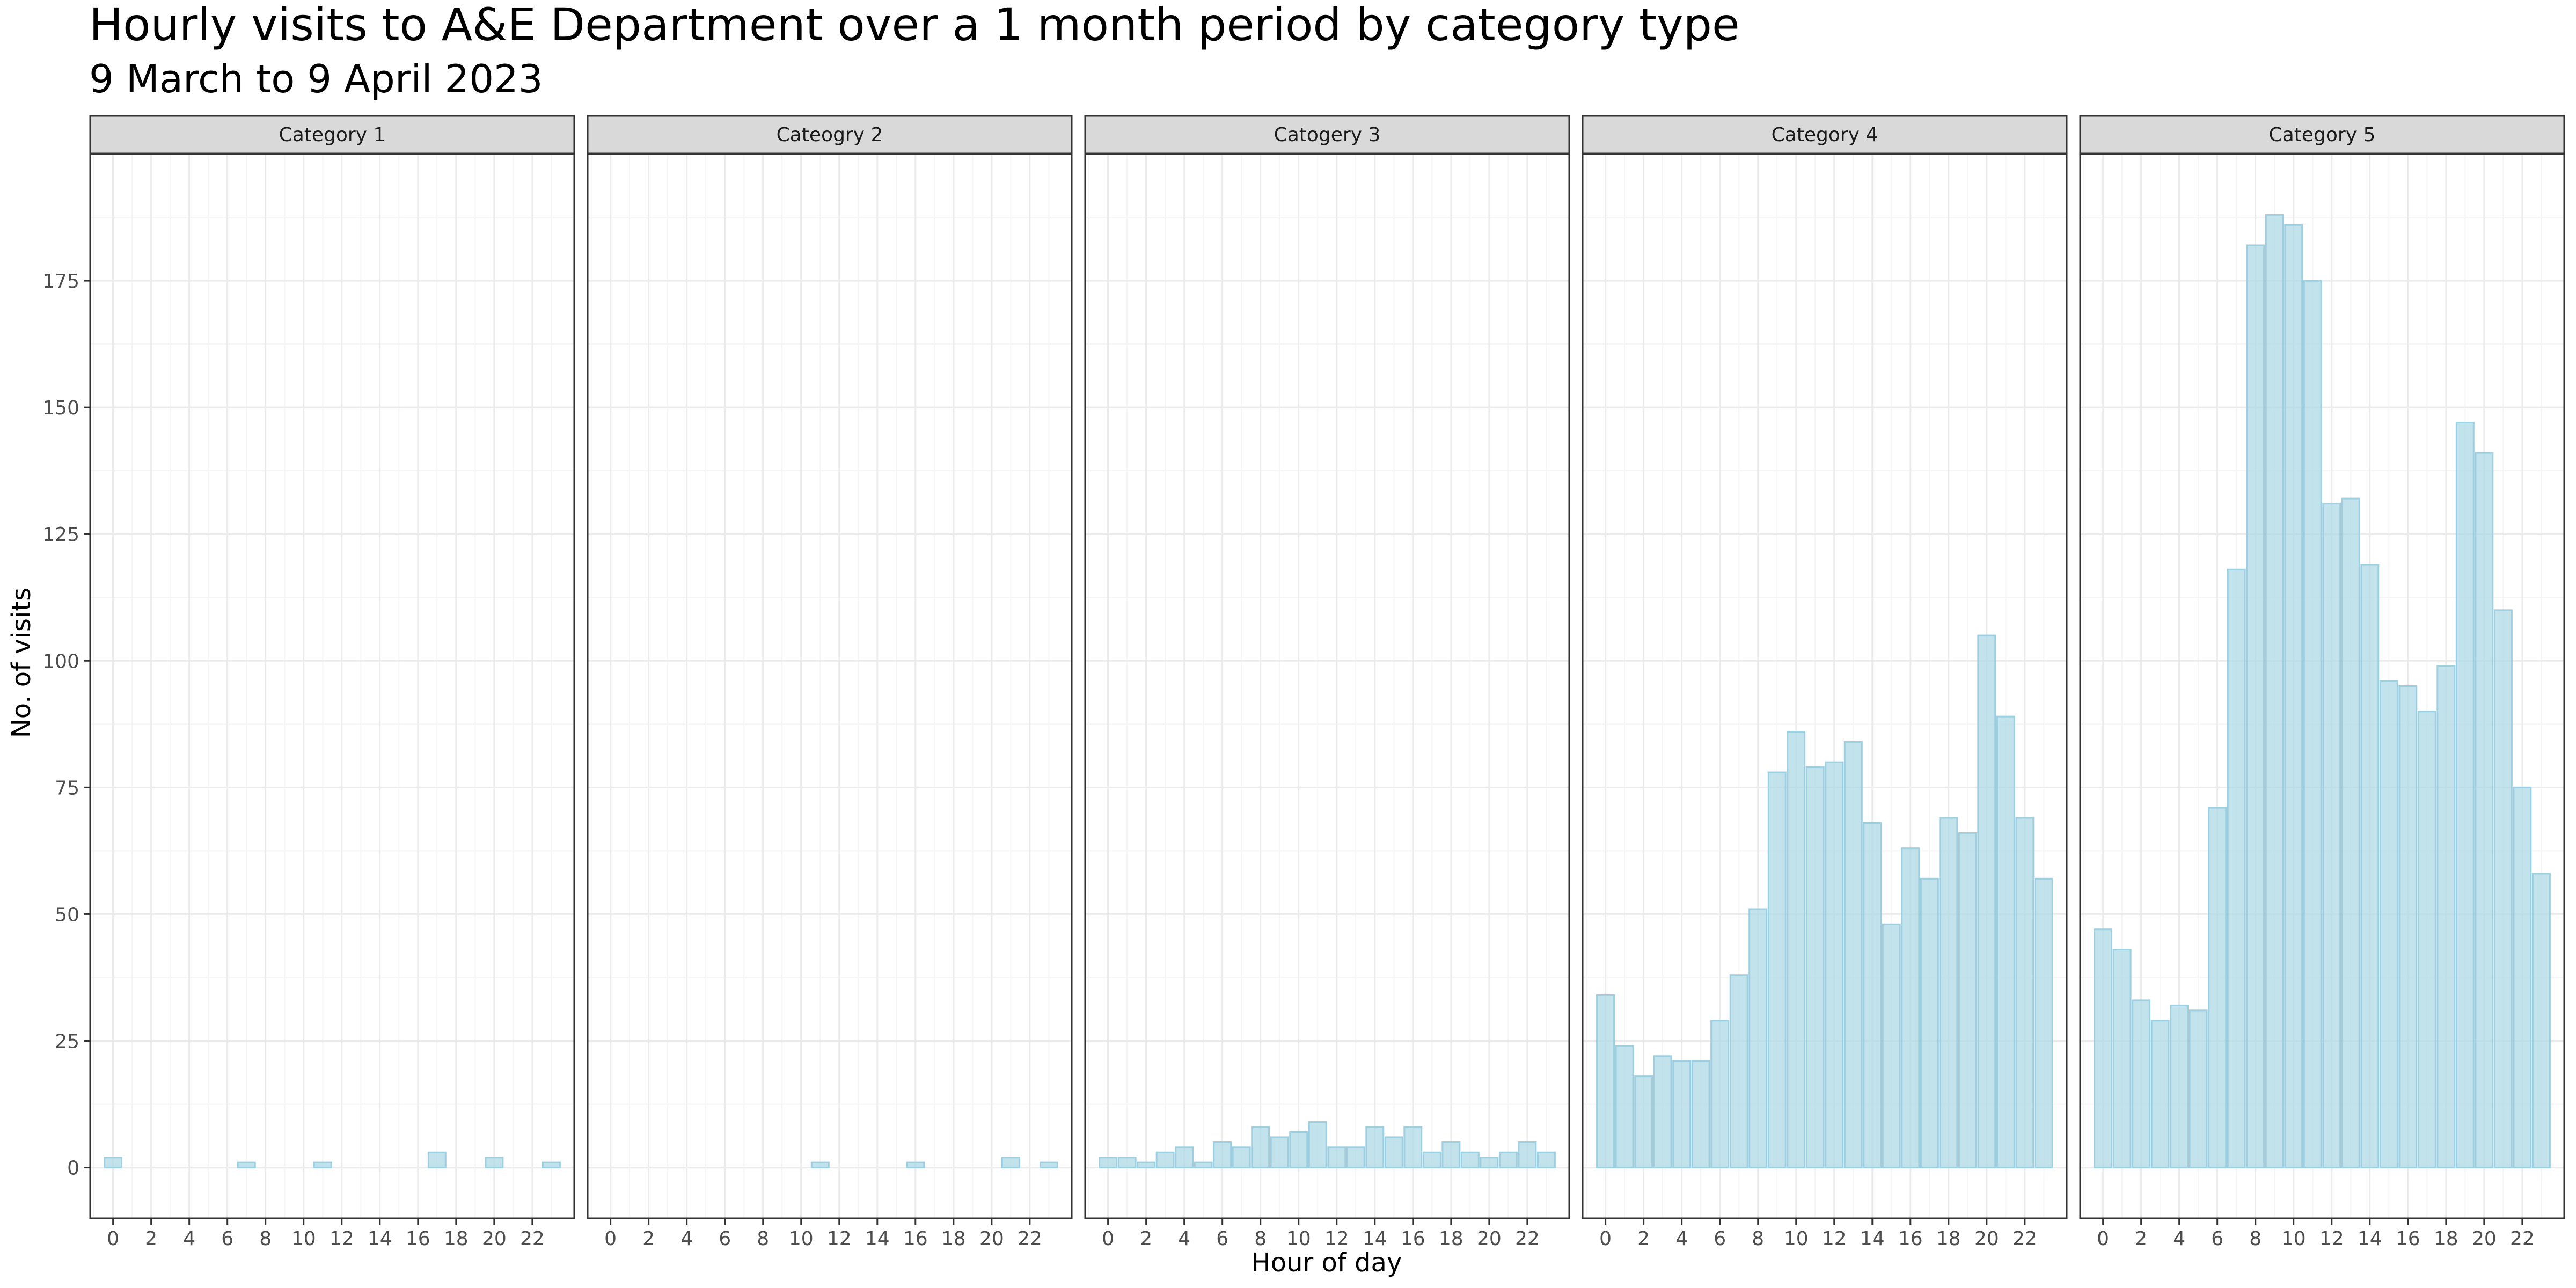 This screenshot has width=2576, height=1288. What do you see at coordinates (316, 78) in the screenshot?
I see `chart-subtitle: 9 March to 9 April 2023` at bounding box center [316, 78].